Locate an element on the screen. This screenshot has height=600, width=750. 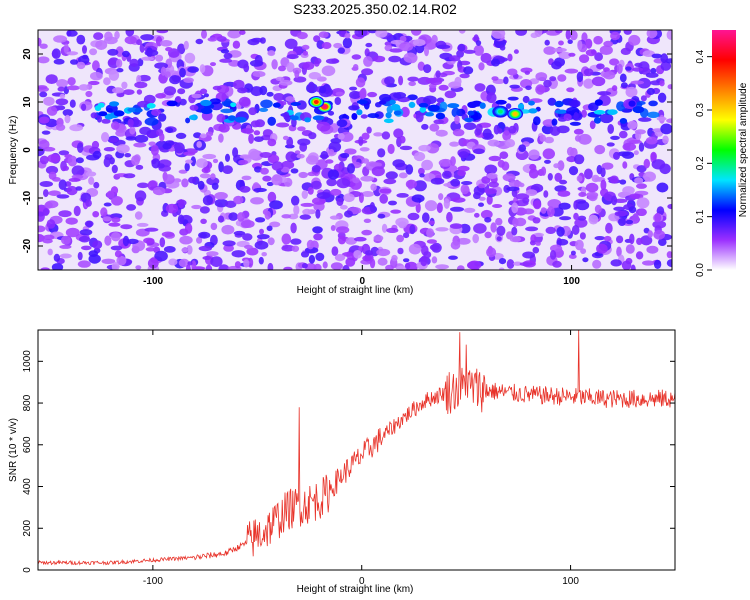
line-y-tick-label: 800 is located at coordinates (27, 402).